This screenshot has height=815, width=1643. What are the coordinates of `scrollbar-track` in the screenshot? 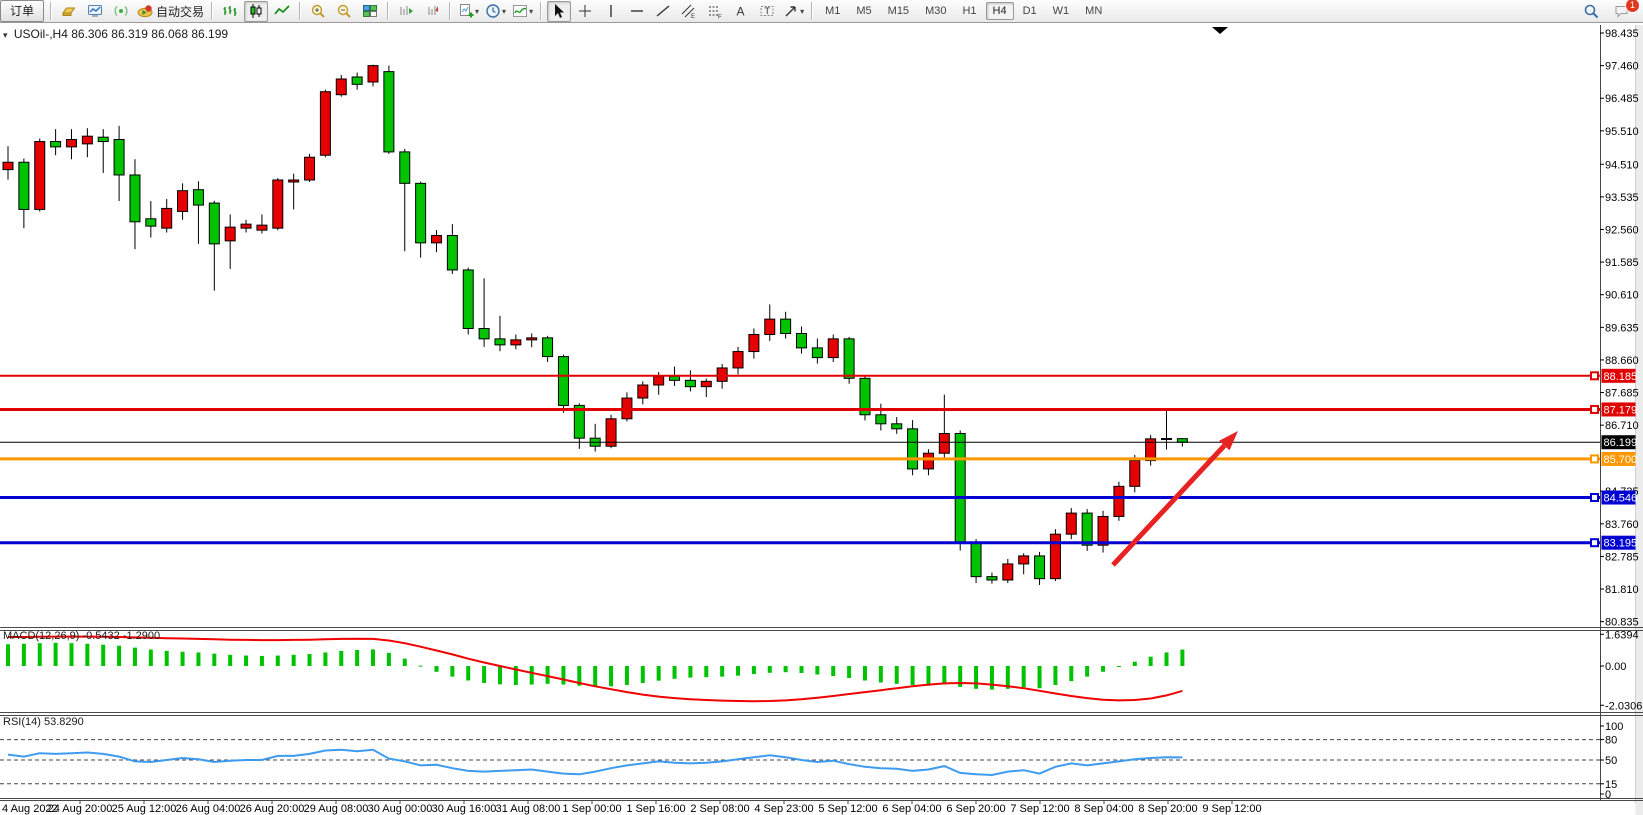 It's located at (1639, 420).